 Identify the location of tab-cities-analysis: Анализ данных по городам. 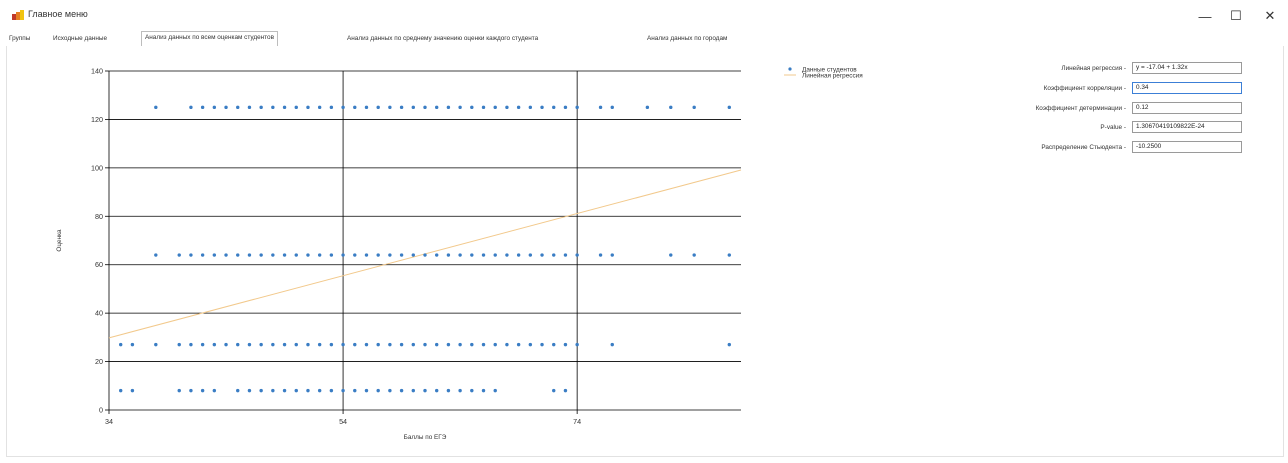
(687, 39).